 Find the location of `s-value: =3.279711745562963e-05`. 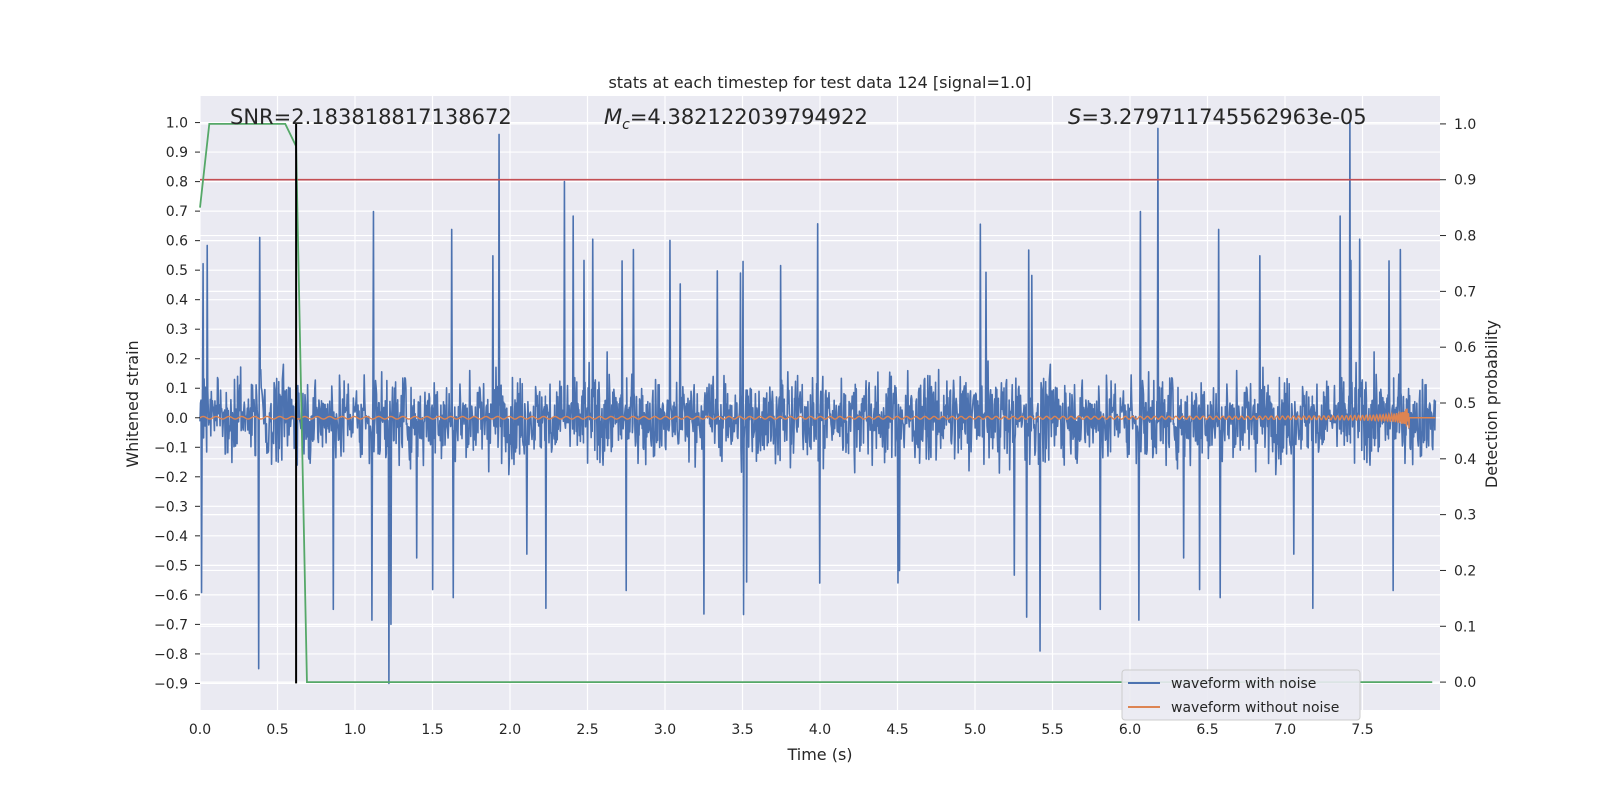

s-value: =3.279711745562963e-05 is located at coordinates (1223, 117).